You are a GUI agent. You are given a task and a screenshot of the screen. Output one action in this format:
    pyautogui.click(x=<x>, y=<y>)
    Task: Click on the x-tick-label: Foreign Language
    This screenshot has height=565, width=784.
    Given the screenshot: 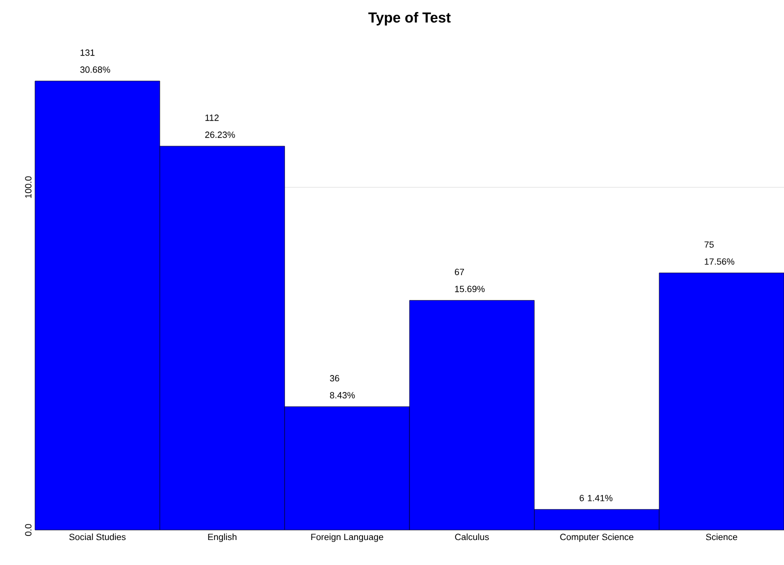 What is the action you would take?
    pyautogui.click(x=347, y=538)
    